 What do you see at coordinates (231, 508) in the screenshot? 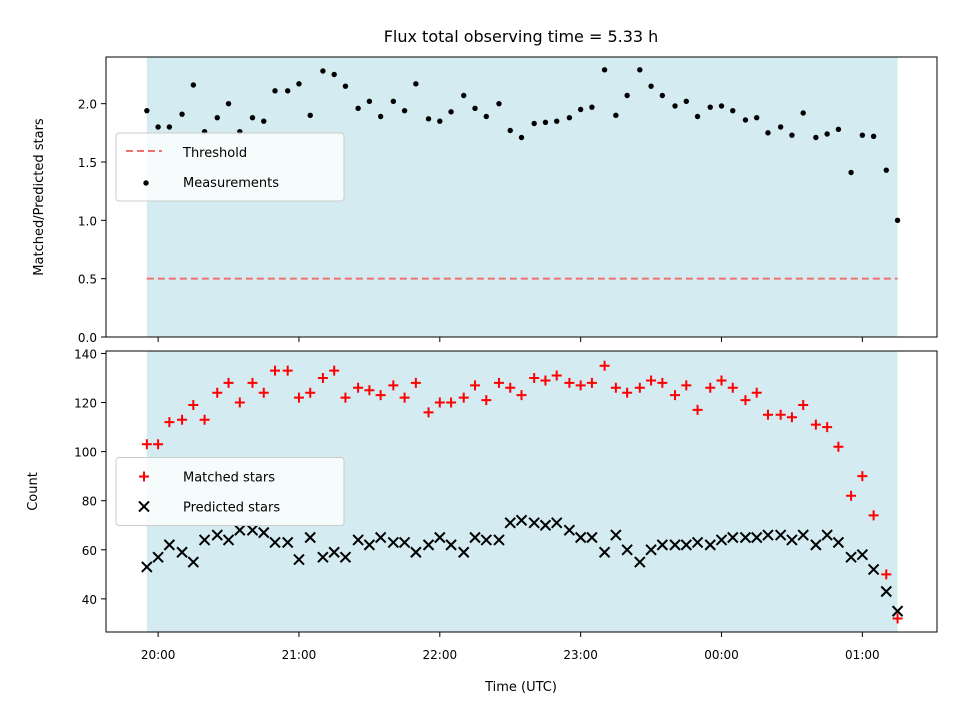
I see `legend-label: Predicted stars` at bounding box center [231, 508].